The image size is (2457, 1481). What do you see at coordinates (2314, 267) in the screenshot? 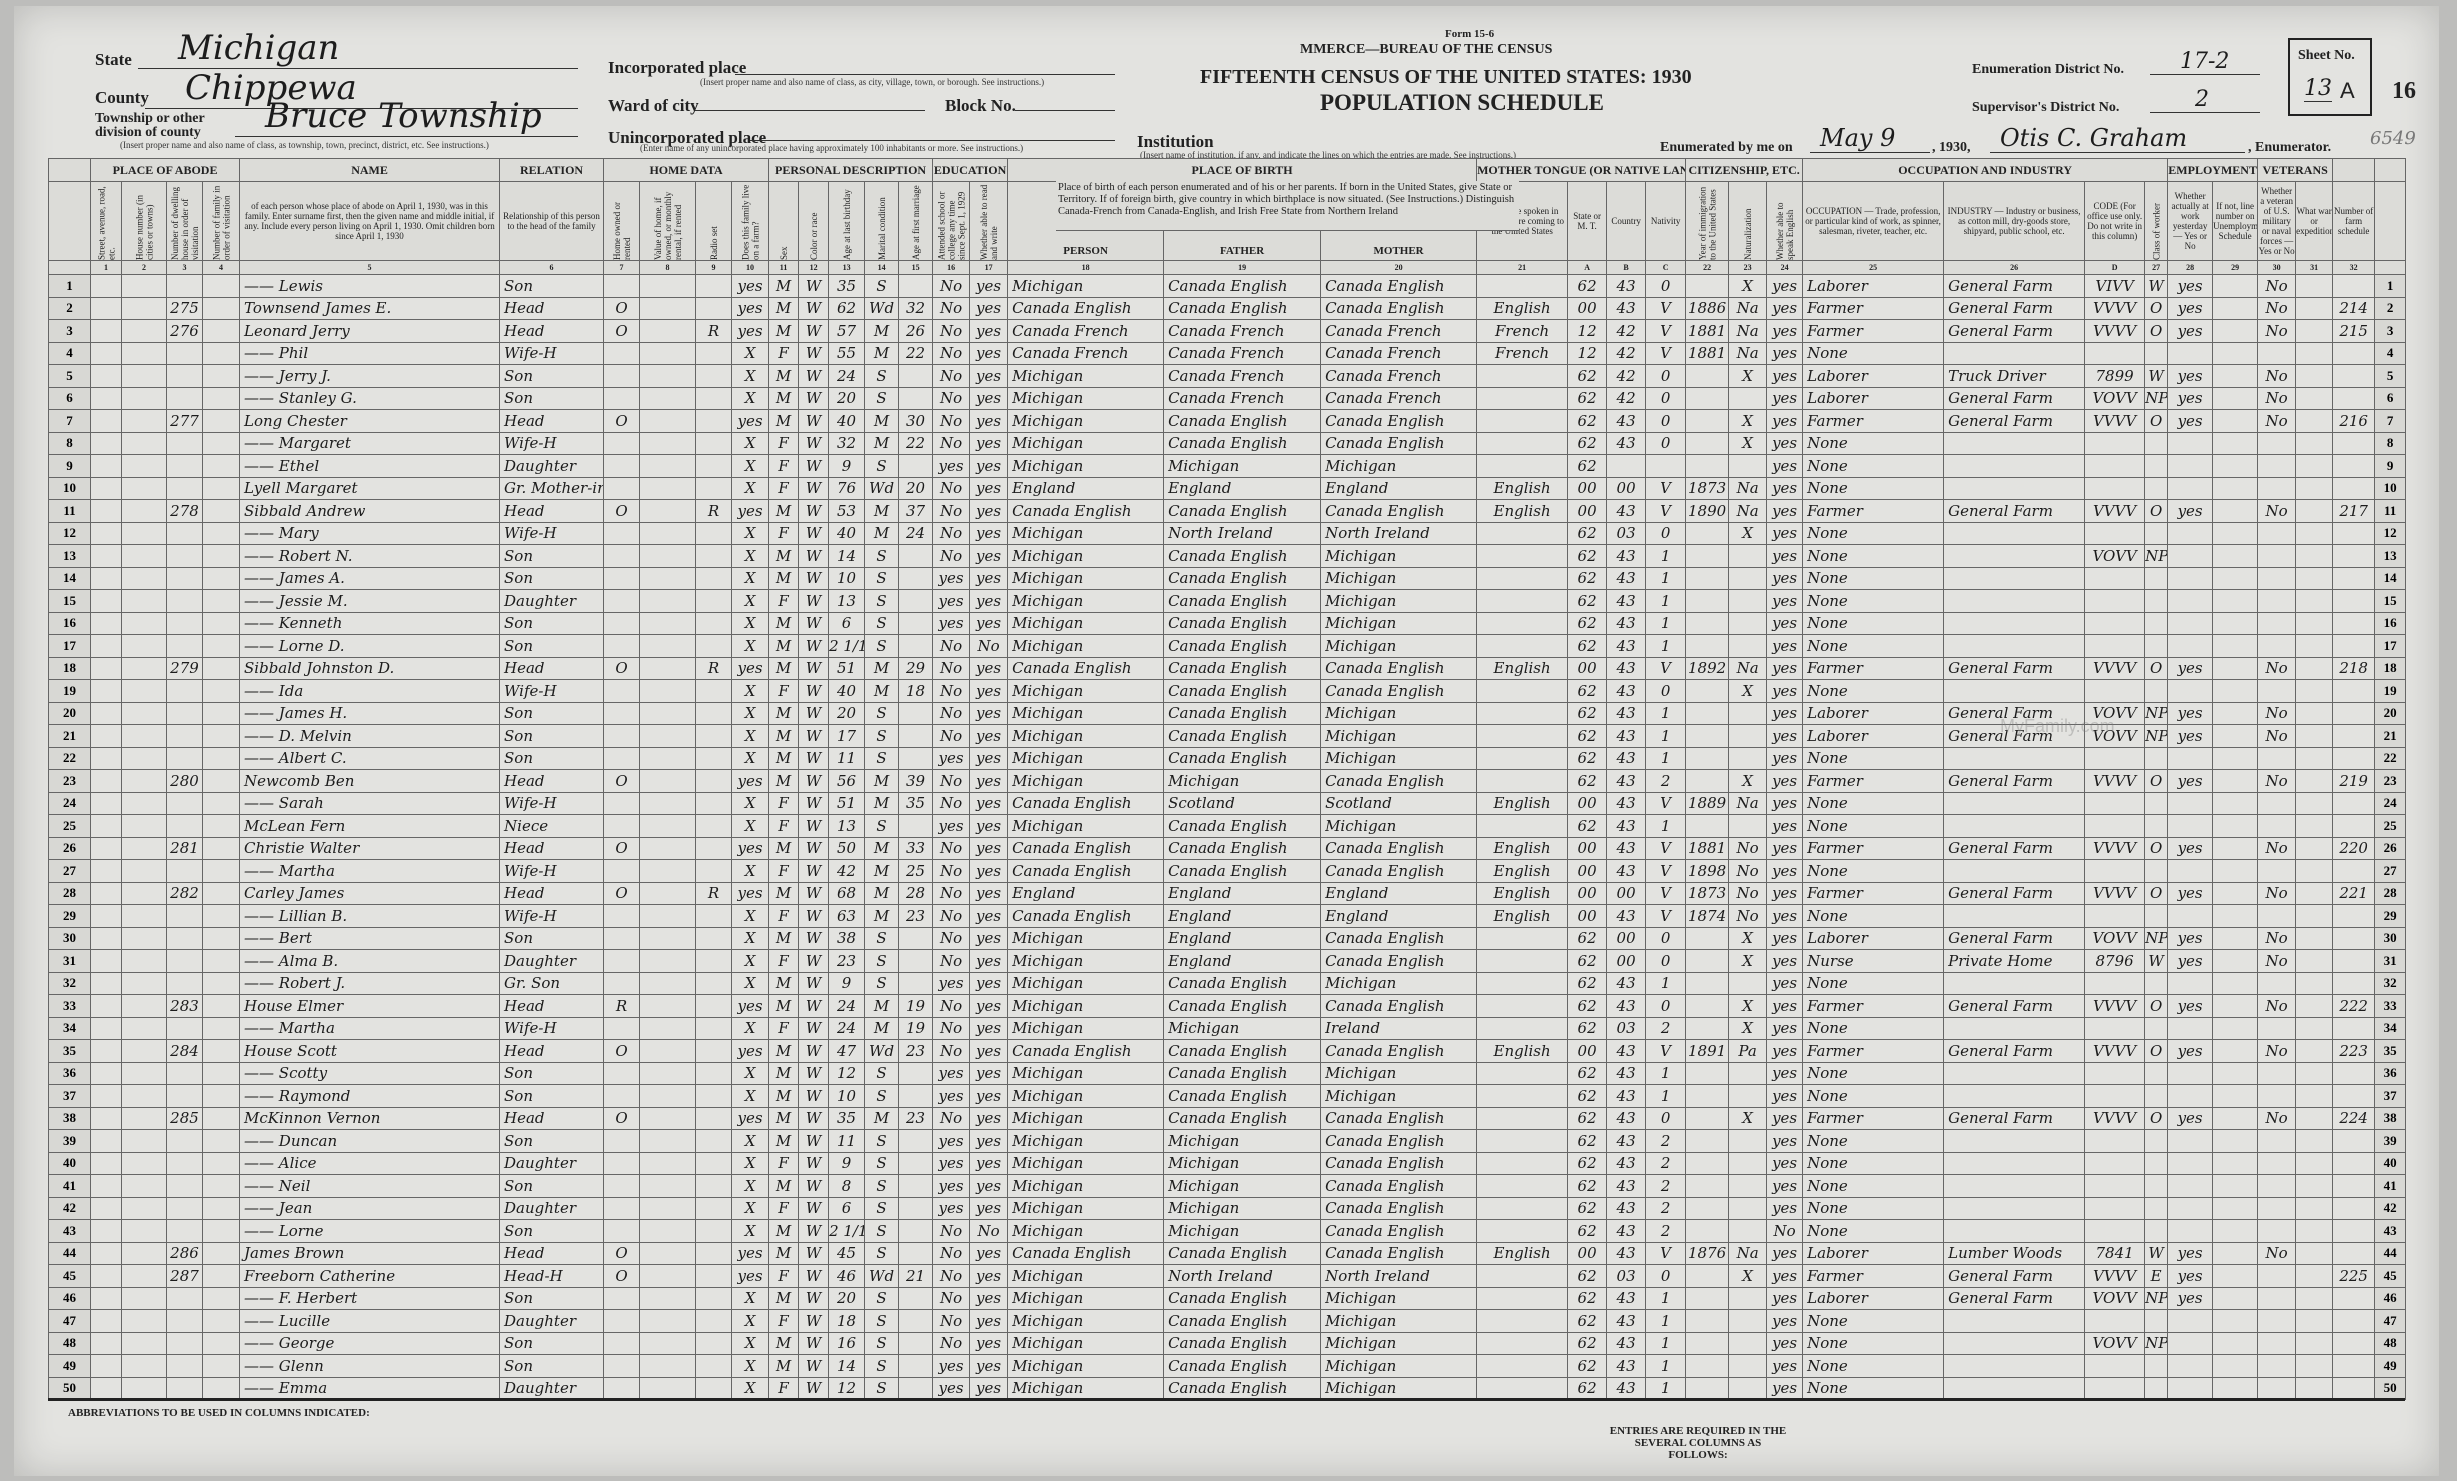
I see `column-number: 31` at bounding box center [2314, 267].